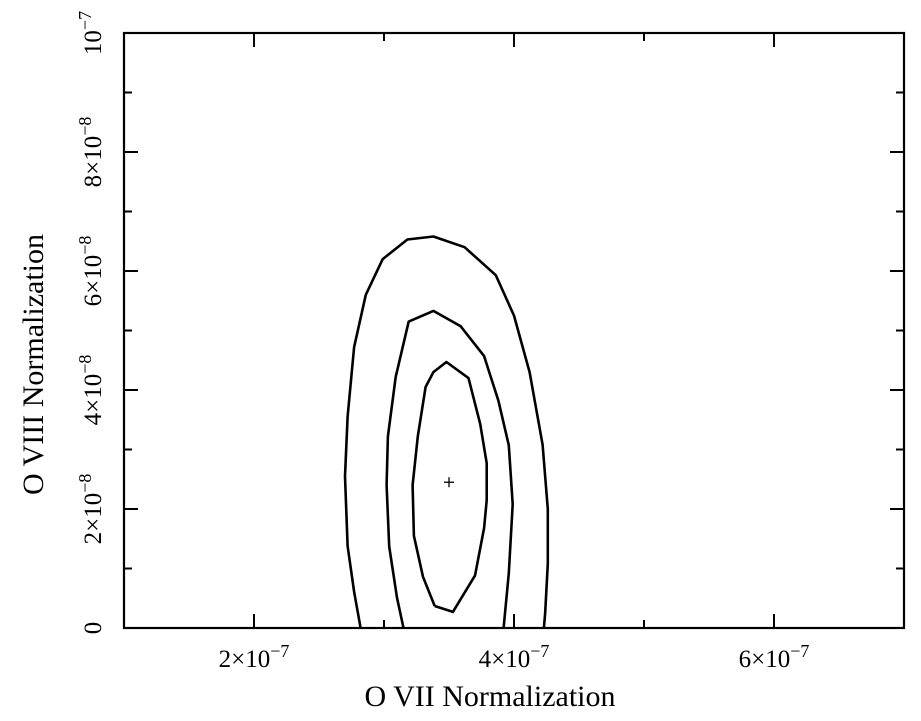 The image size is (921, 721). Describe the element at coordinates (91, 271) in the screenshot. I see `y-tick-label: 6×10−8` at that location.